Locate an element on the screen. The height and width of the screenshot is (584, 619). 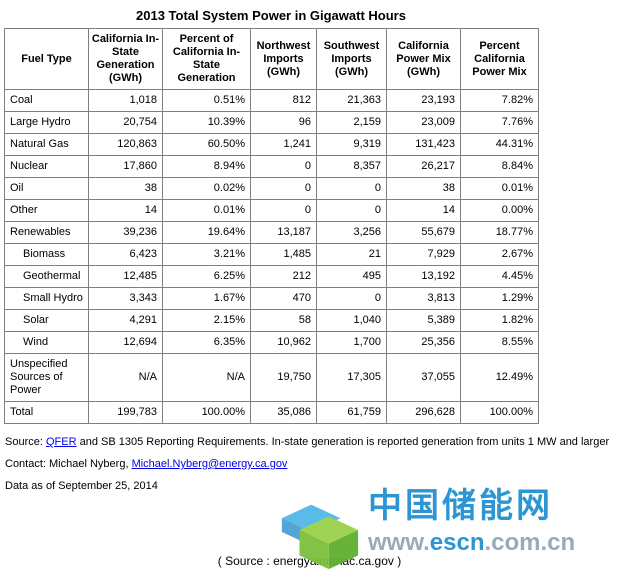
fuel-type-cell: Unspecified Sources of Power is located at coordinates (46, 377).